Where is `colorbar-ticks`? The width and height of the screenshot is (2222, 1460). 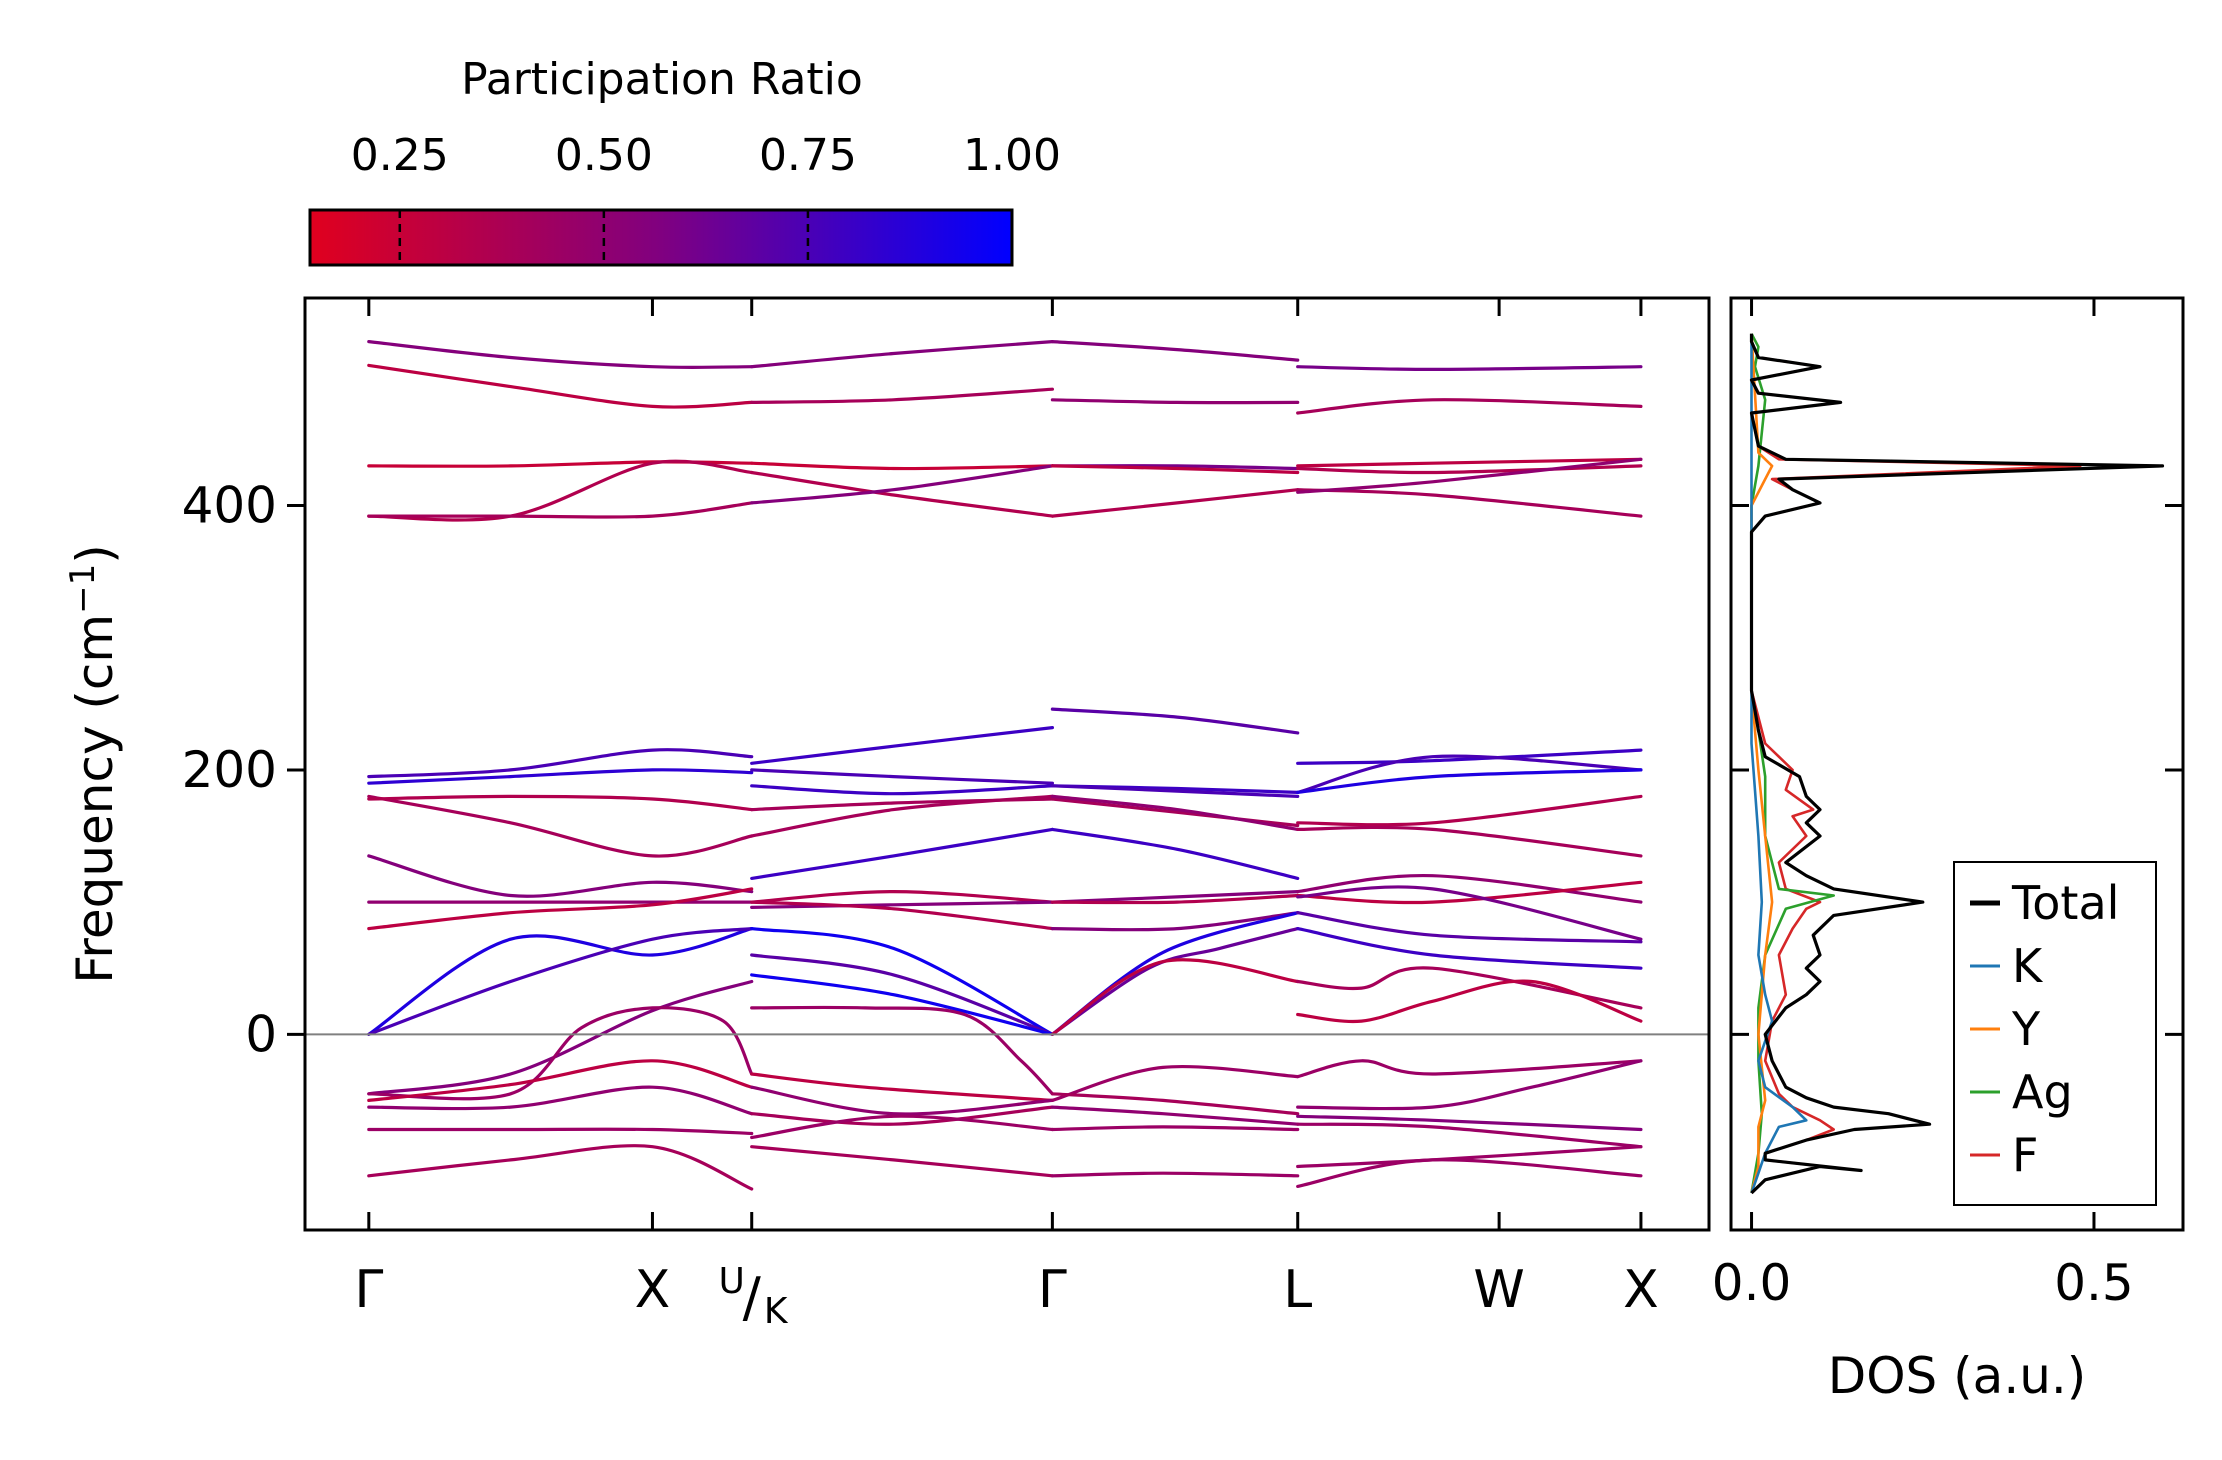 colorbar-ticks is located at coordinates (604, 237).